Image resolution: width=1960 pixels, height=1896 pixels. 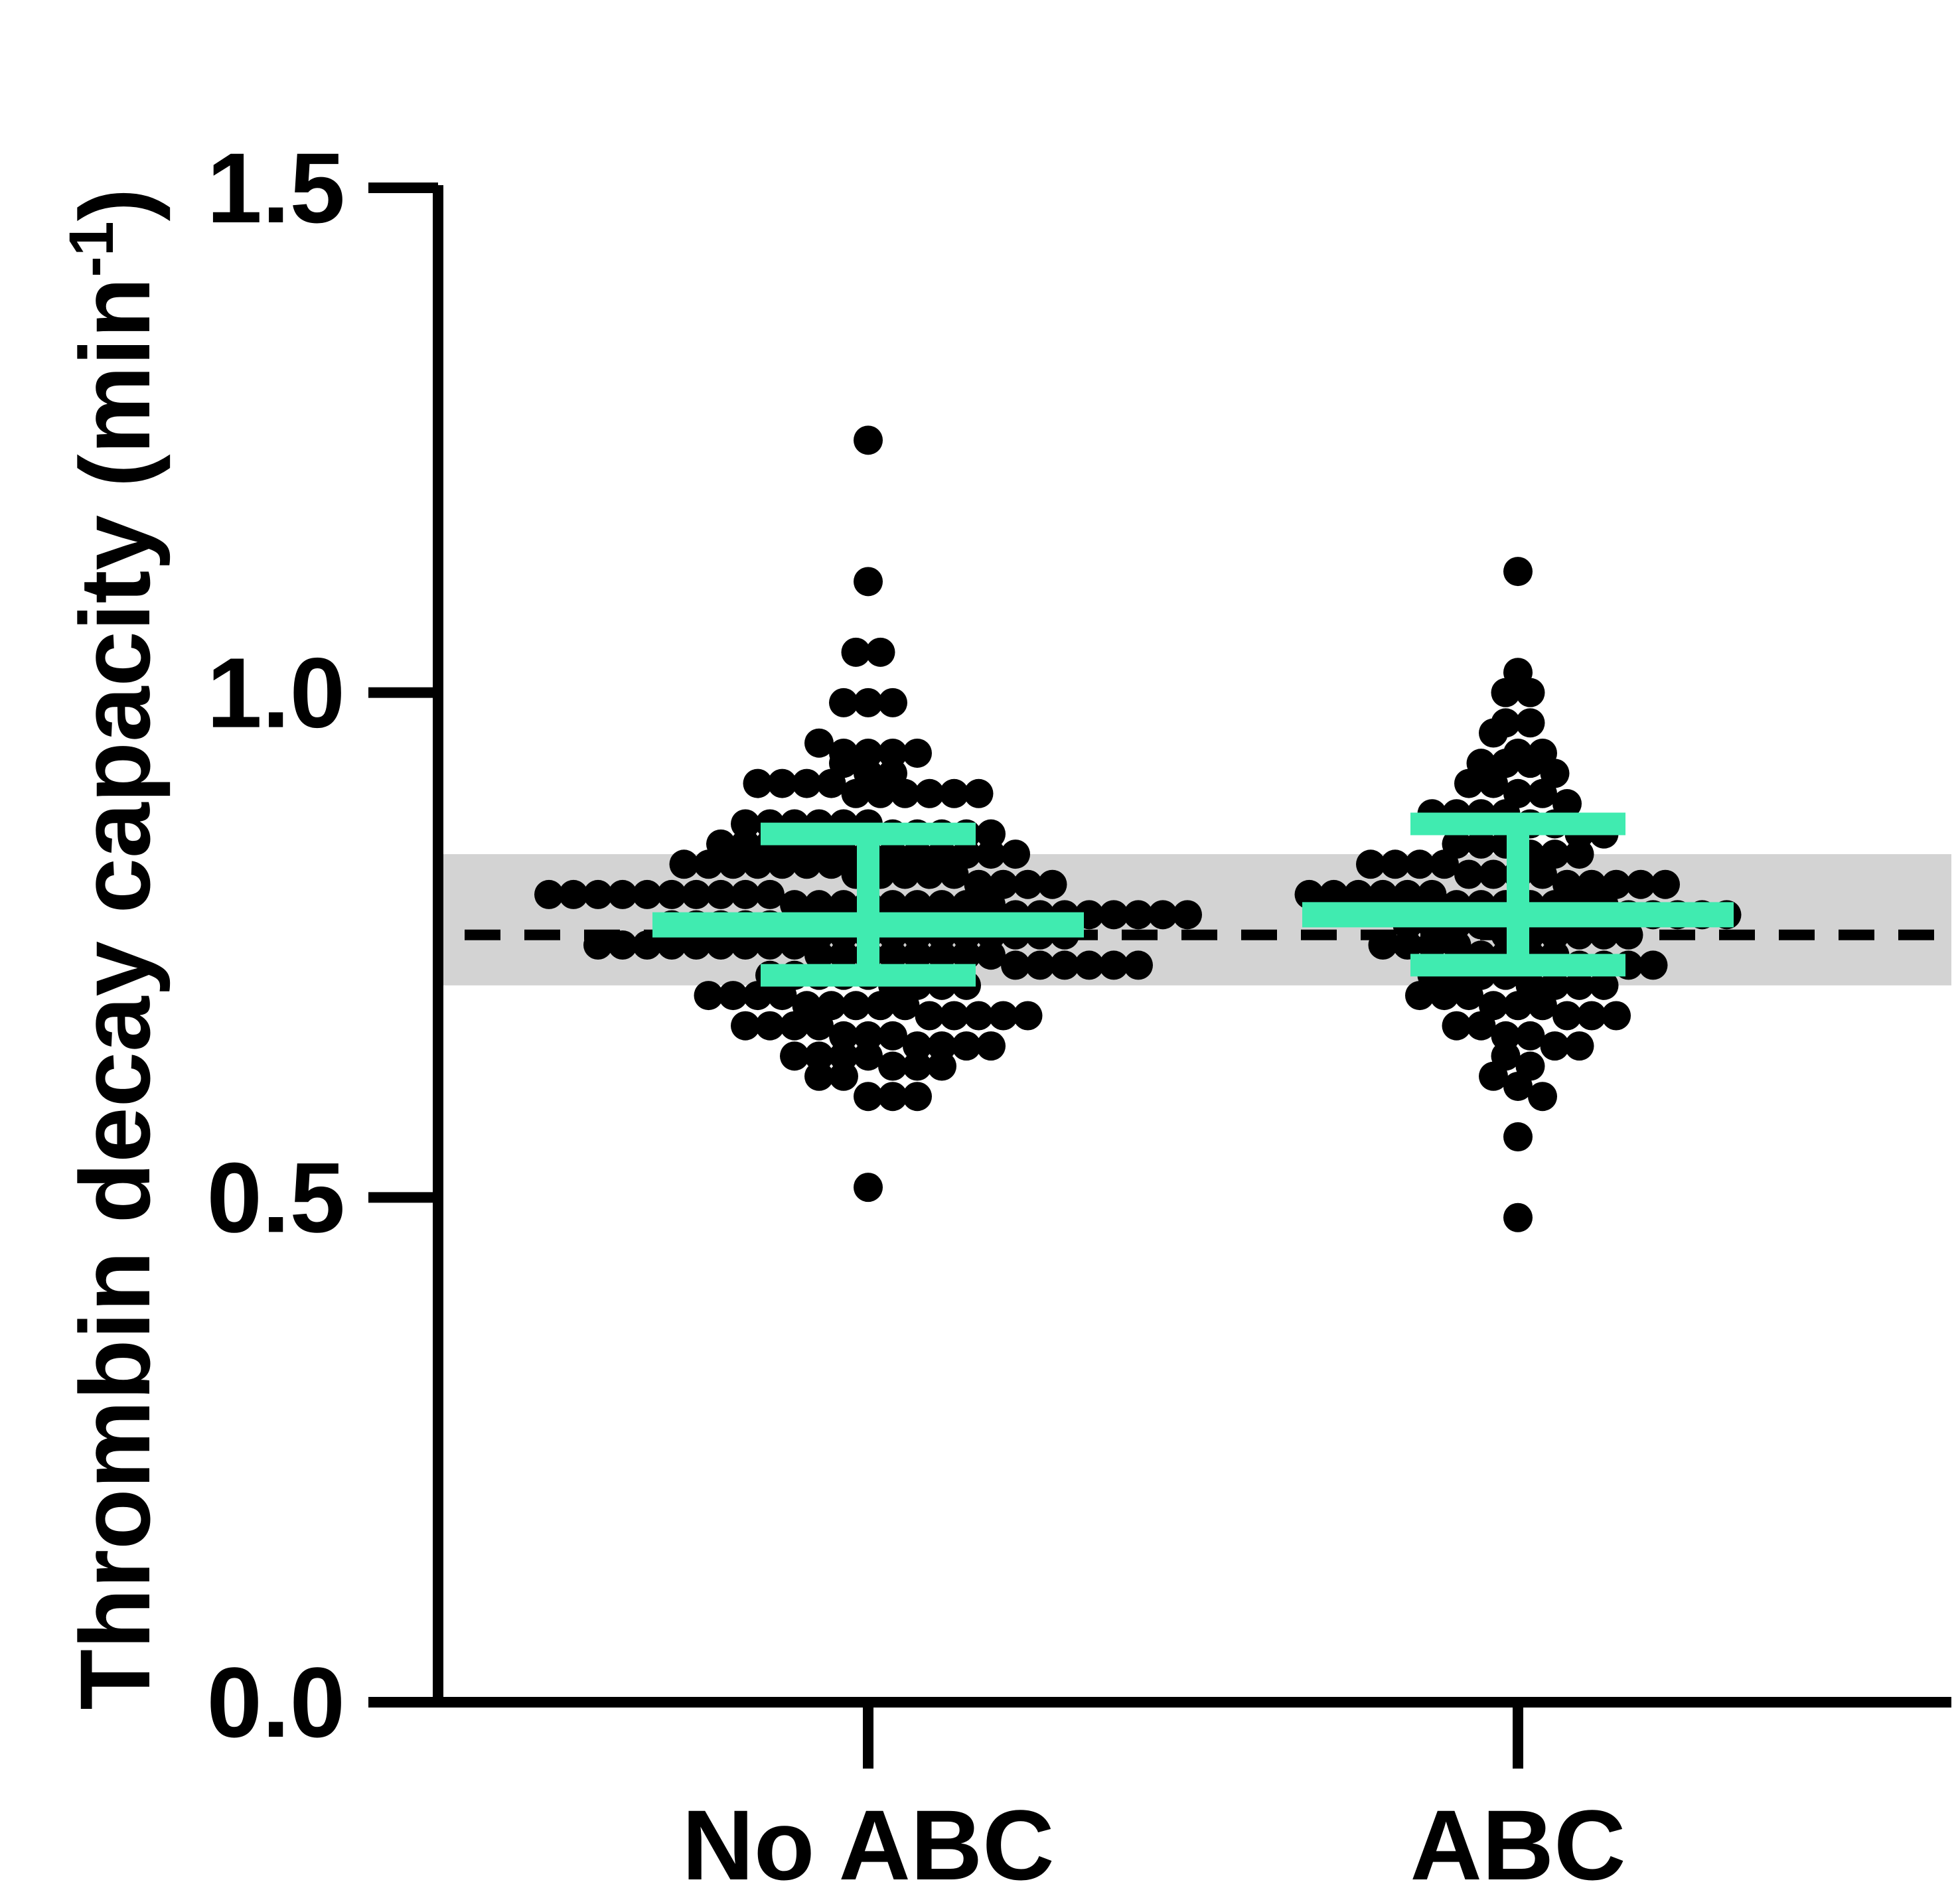 I want to click on y-tick-label: 0.5, so click(x=275, y=1197).